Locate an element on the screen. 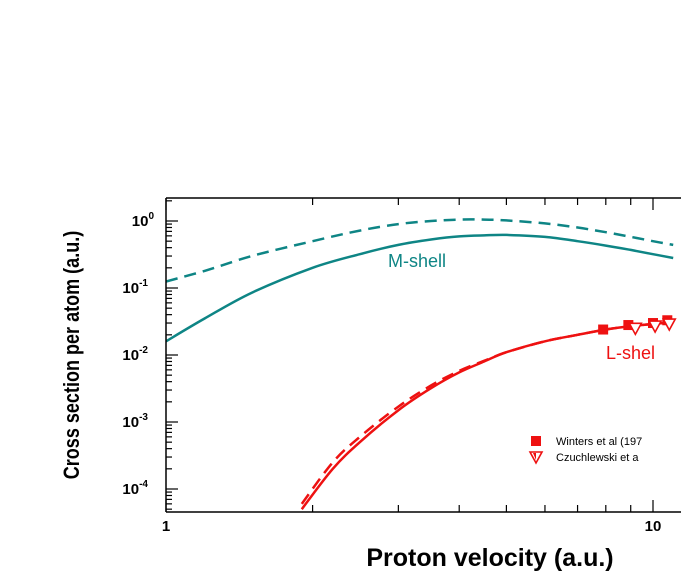 This screenshot has height=581, width=681. legend-label: Winters et al (197 is located at coordinates (599, 442).